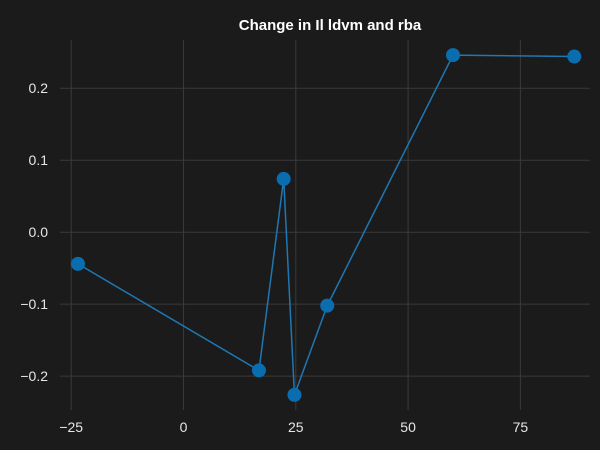 Image resolution: width=600 pixels, height=450 pixels. Describe the element at coordinates (521, 427) in the screenshot. I see `x-tick-label: 75` at that location.